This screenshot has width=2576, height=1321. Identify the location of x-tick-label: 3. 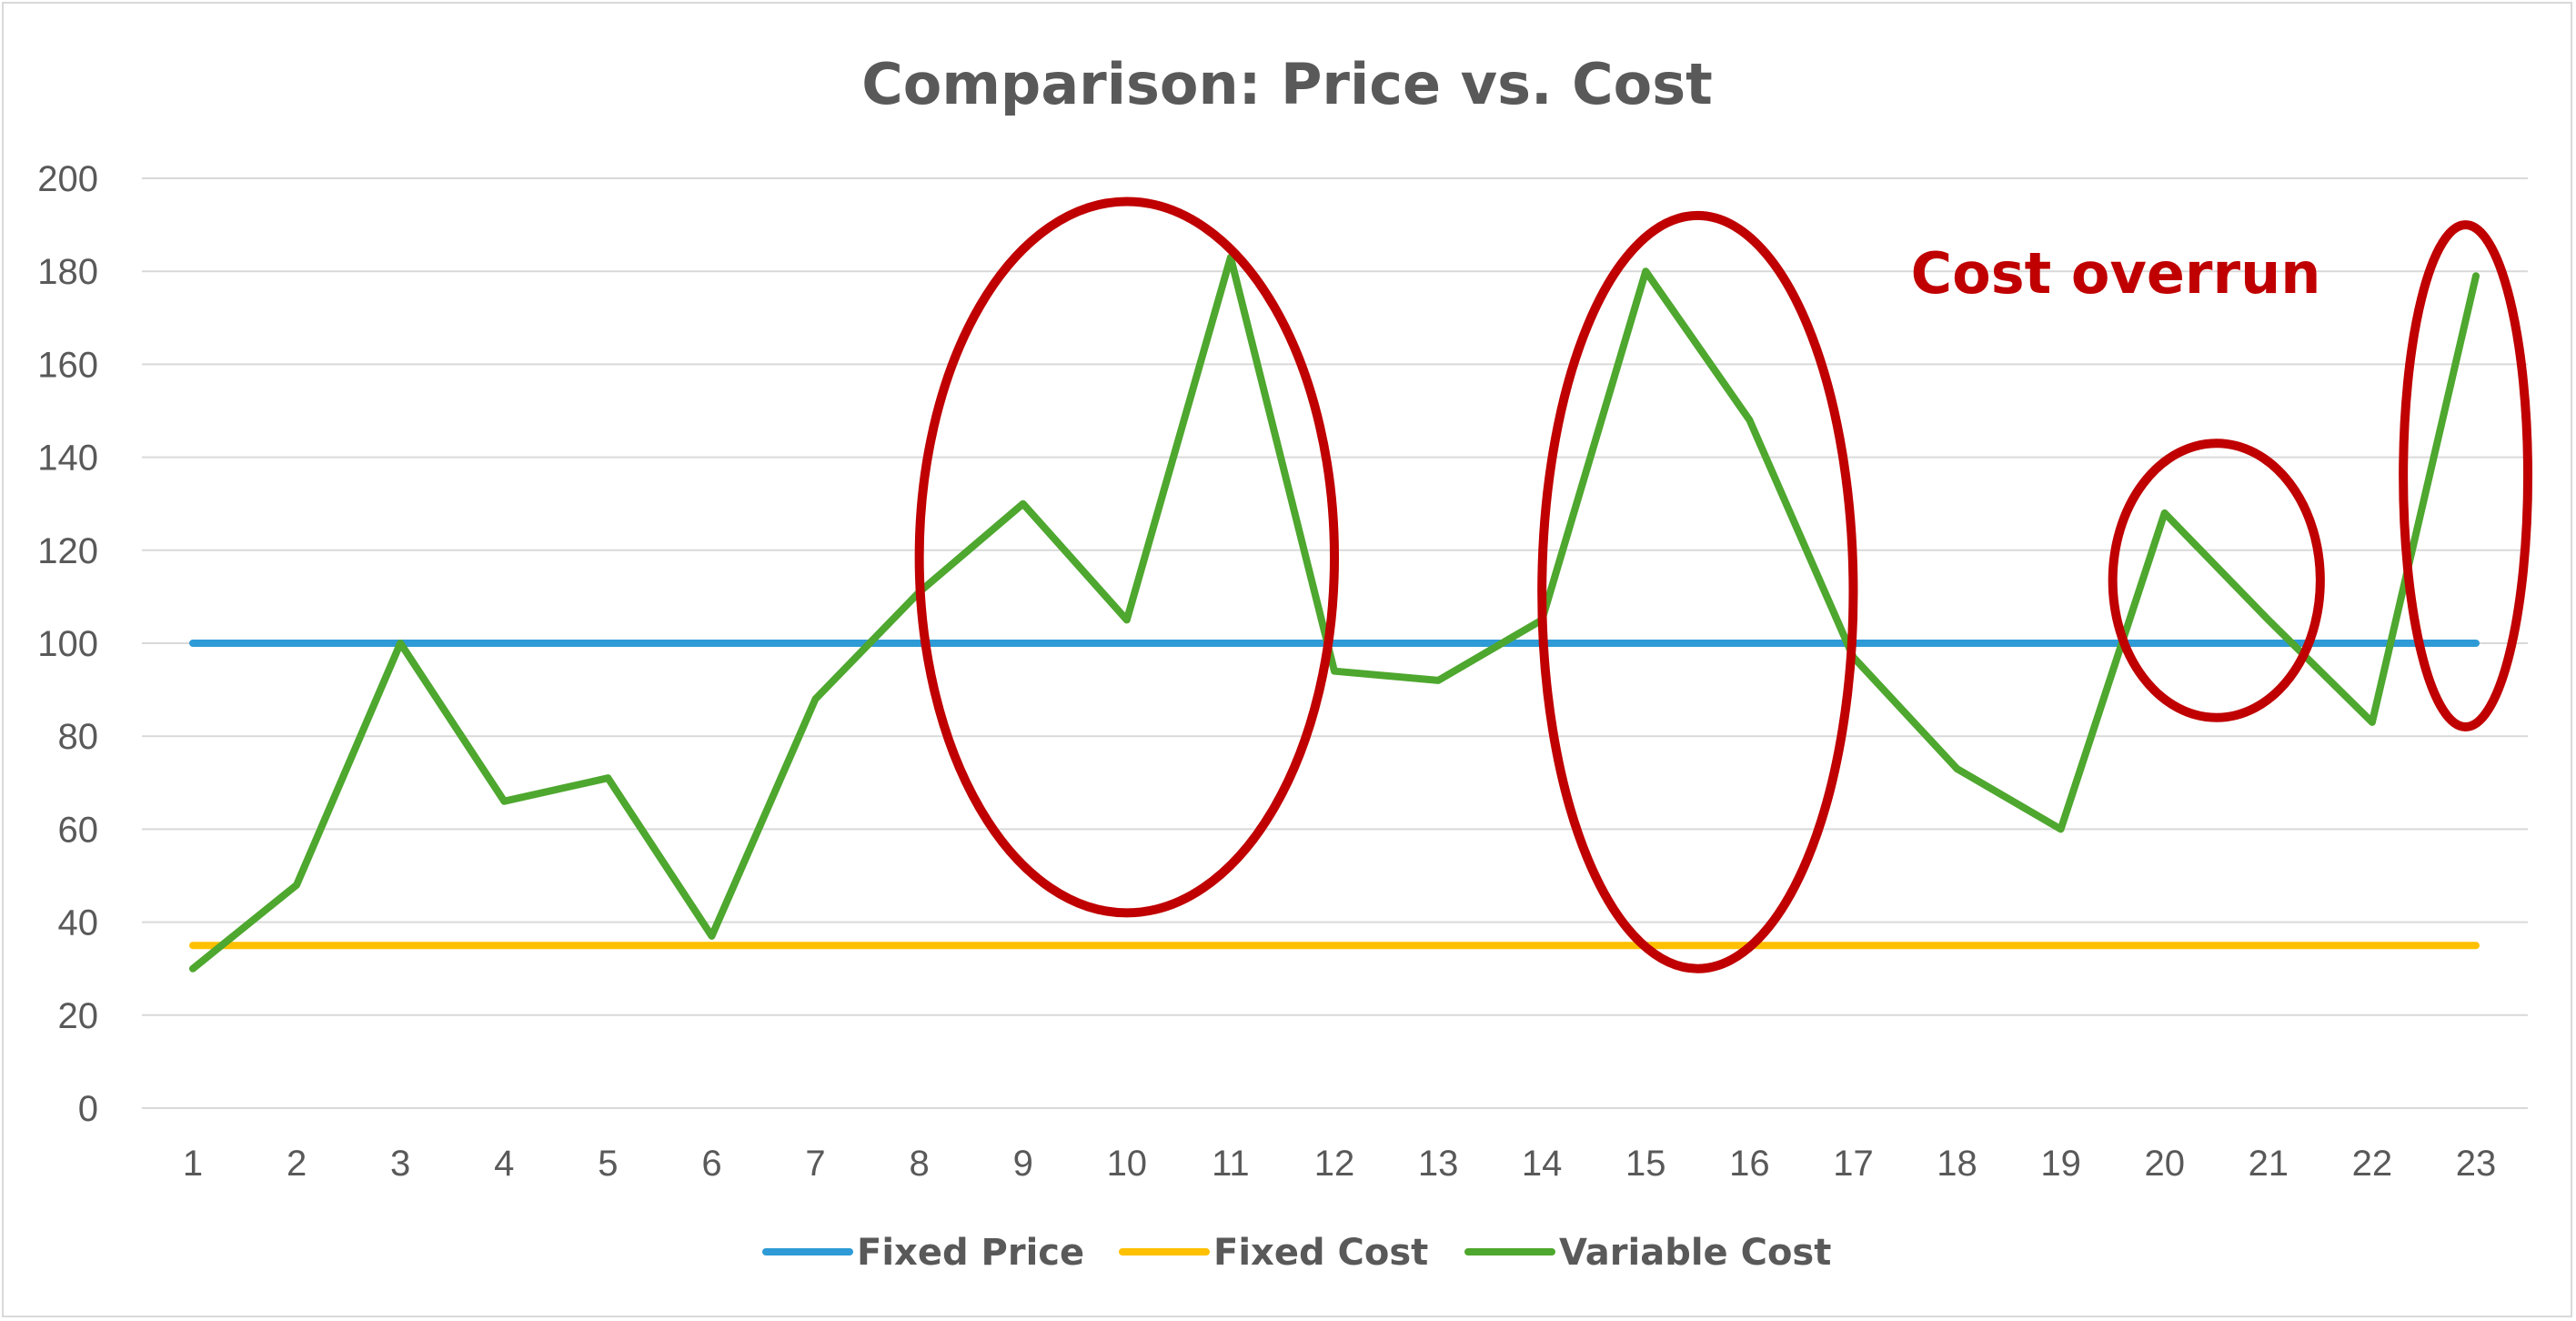
(400, 1164).